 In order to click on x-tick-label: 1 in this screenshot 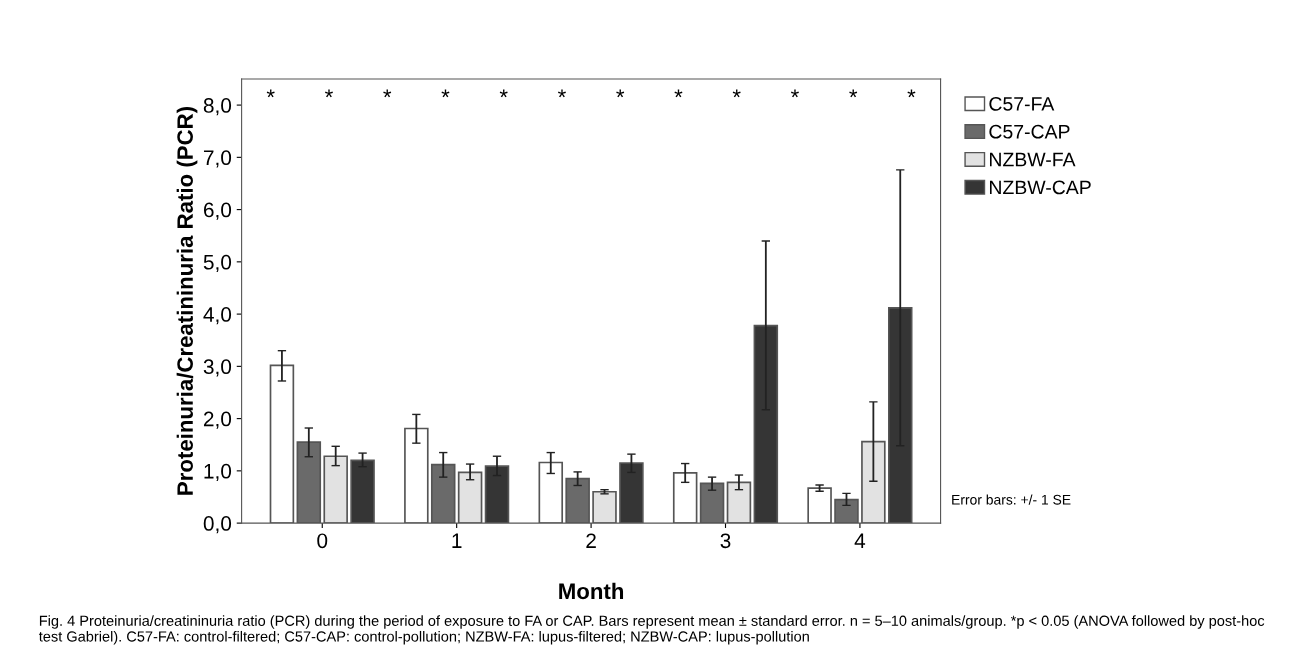, I will do `click(457, 540)`.